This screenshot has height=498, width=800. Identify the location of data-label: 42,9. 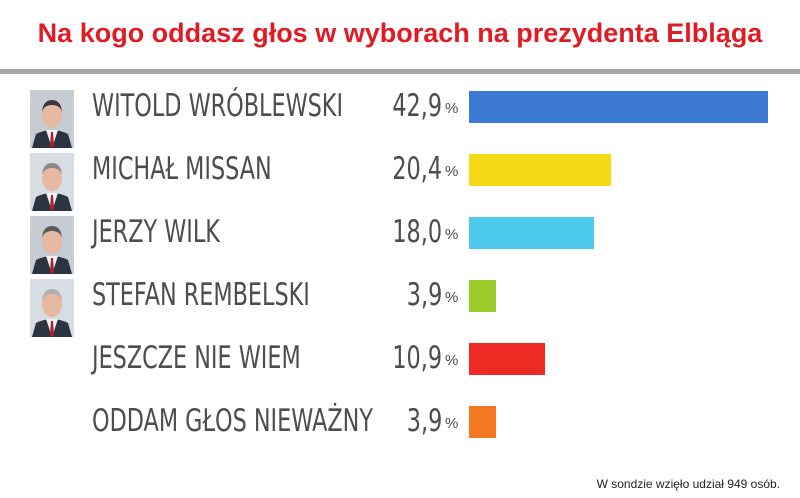
(417, 106).